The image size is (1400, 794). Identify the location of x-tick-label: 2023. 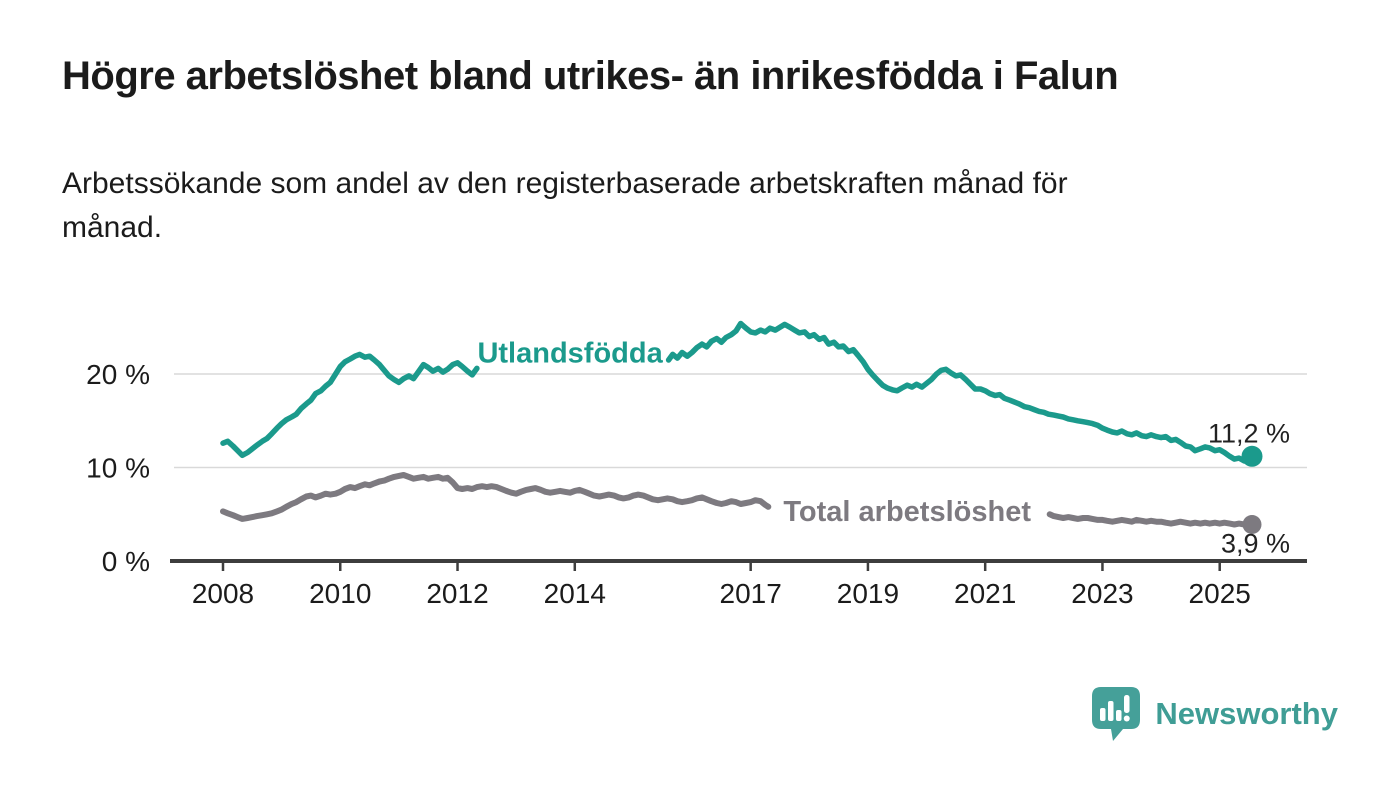
(1102, 593).